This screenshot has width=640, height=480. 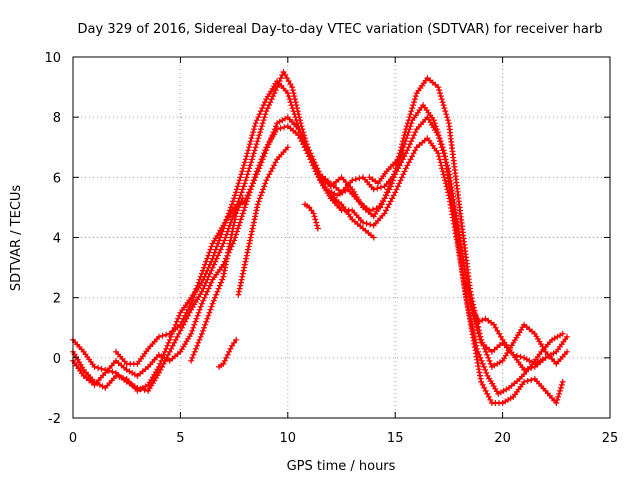 What do you see at coordinates (57, 299) in the screenshot?
I see `y-tick-label: 2` at bounding box center [57, 299].